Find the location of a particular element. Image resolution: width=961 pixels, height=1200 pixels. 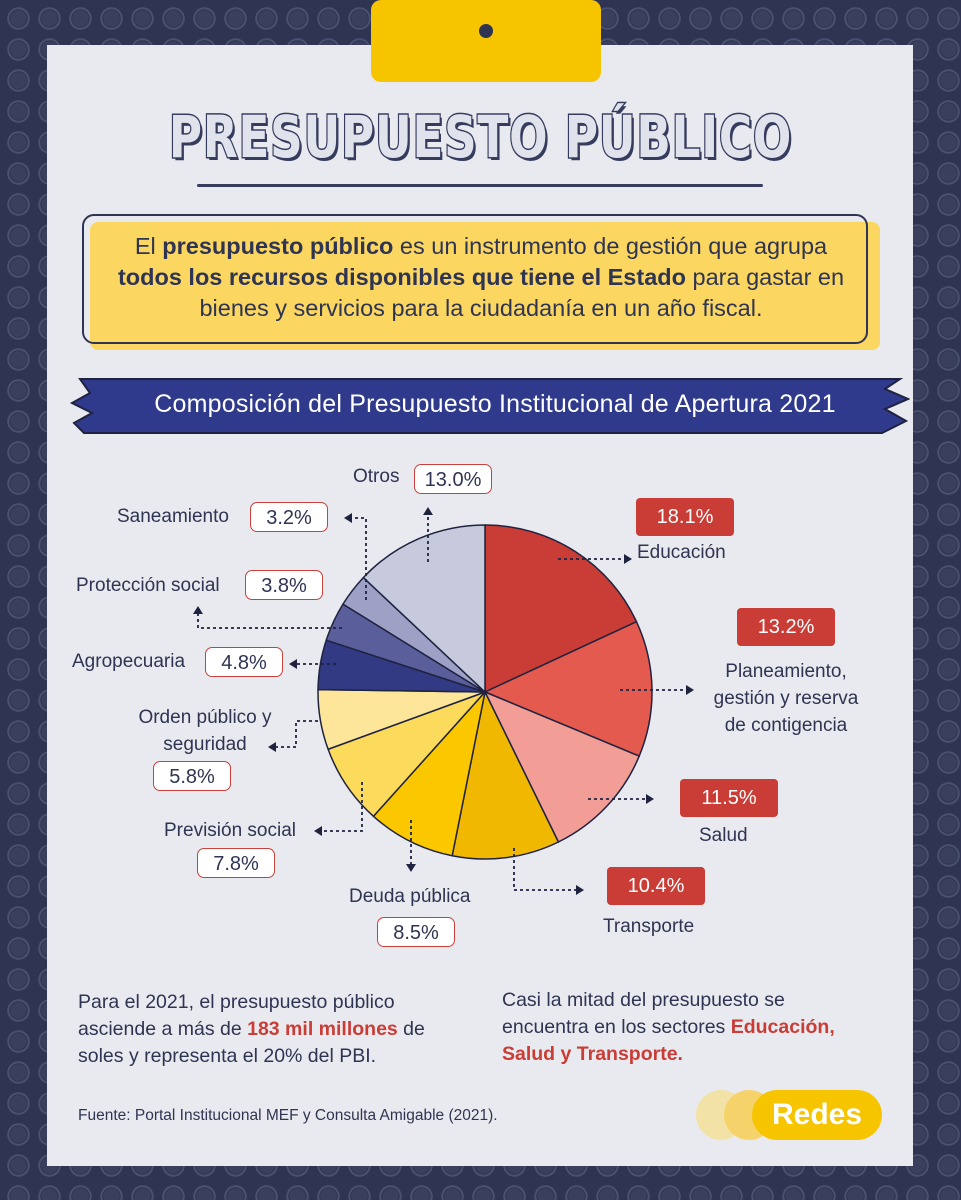

pct-prevision-social: 7.8% is located at coordinates (236, 863).